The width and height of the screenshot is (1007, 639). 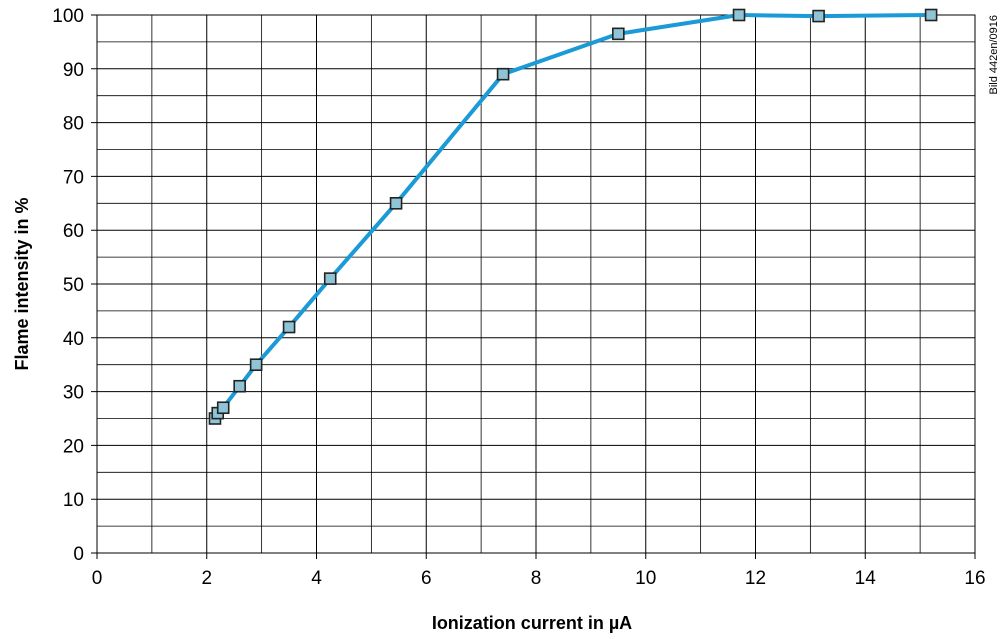 I want to click on x-tick-label: 10, so click(x=645, y=578).